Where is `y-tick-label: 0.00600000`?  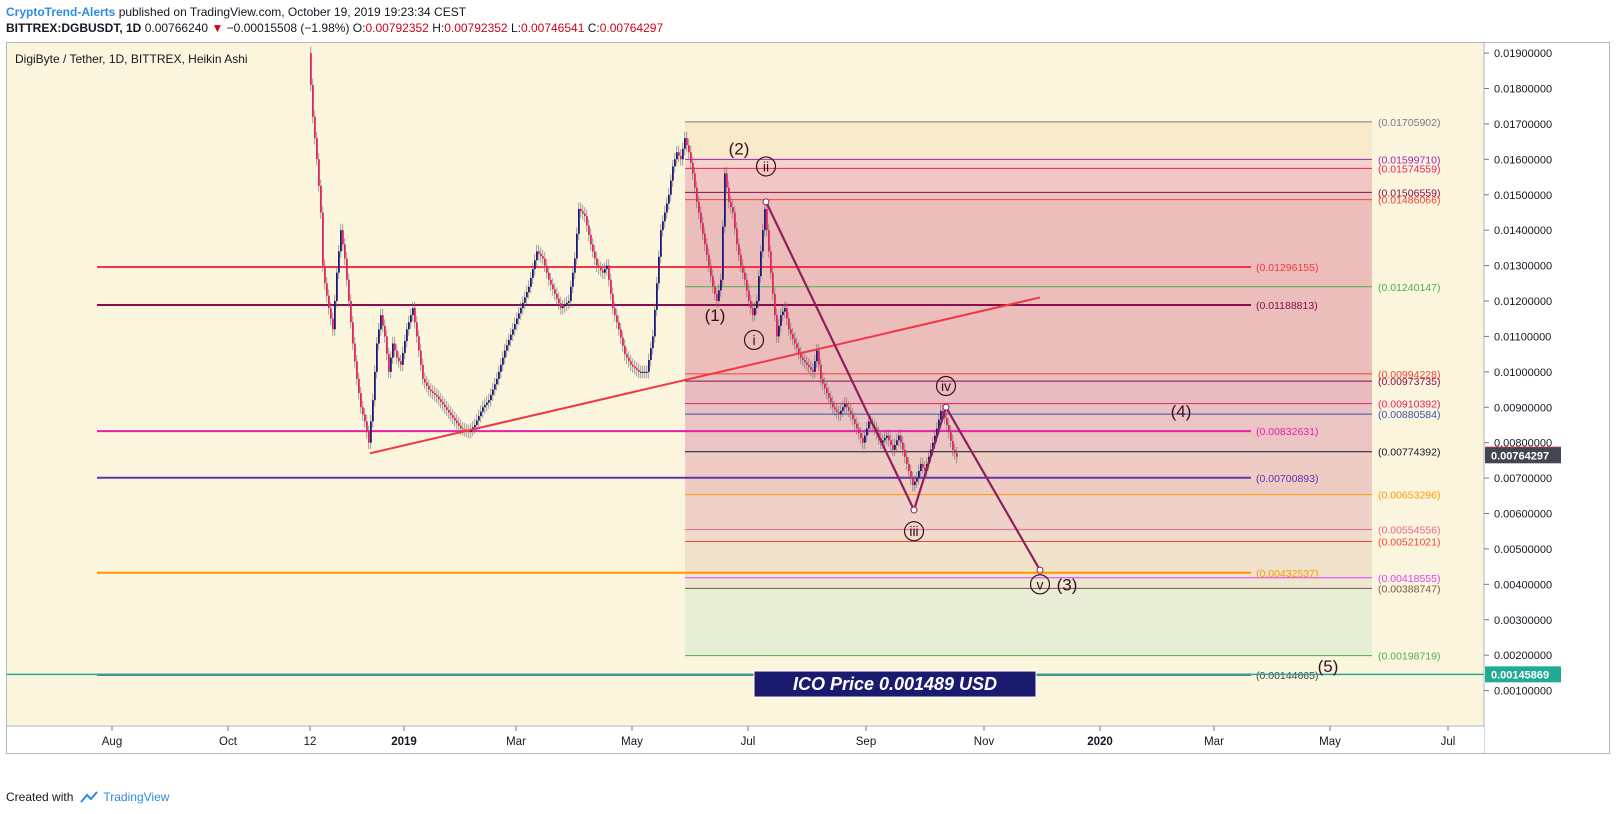 y-tick-label: 0.00600000 is located at coordinates (1523, 515).